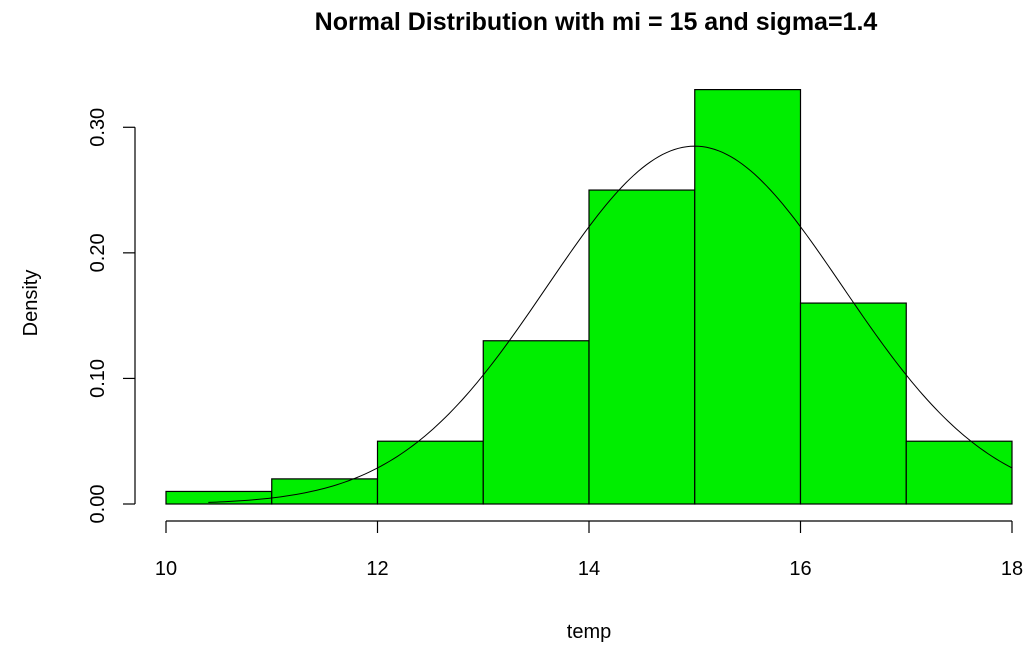 The image size is (1030, 646). I want to click on y-axis-label: Density, so click(31, 303).